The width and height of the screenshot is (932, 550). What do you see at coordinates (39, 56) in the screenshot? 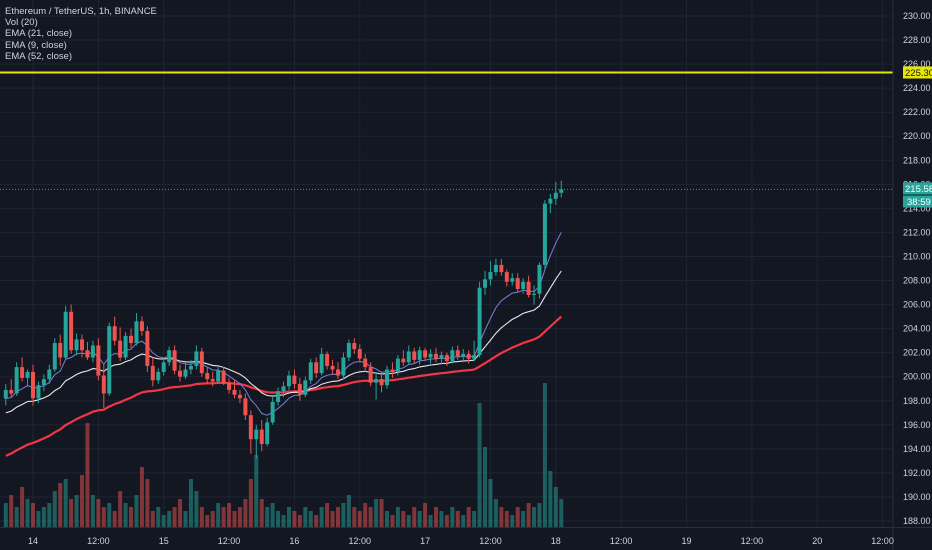
I see `indicator-ema-52: EMA (52, close)` at bounding box center [39, 56].